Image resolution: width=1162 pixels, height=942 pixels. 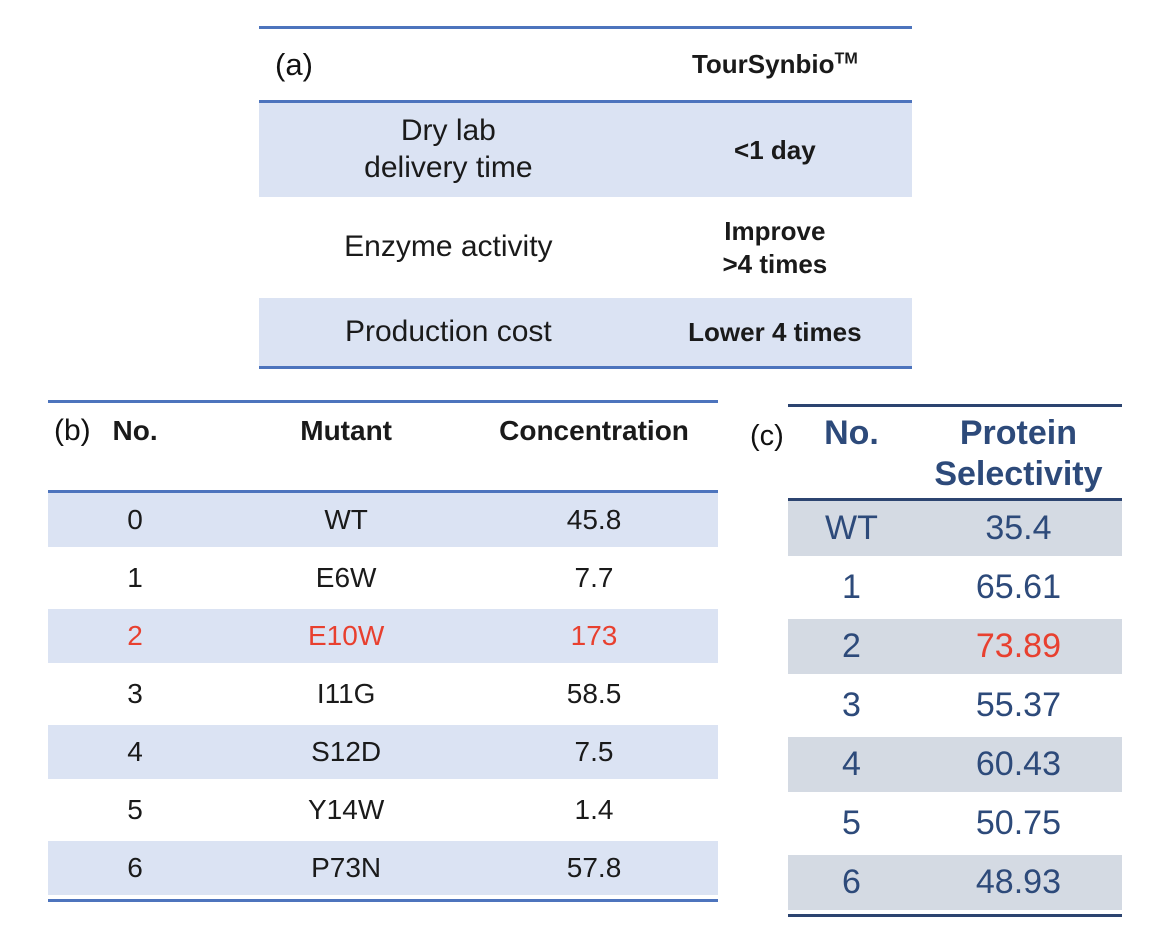 What do you see at coordinates (346, 519) in the screenshot?
I see `cell-mutant: WT` at bounding box center [346, 519].